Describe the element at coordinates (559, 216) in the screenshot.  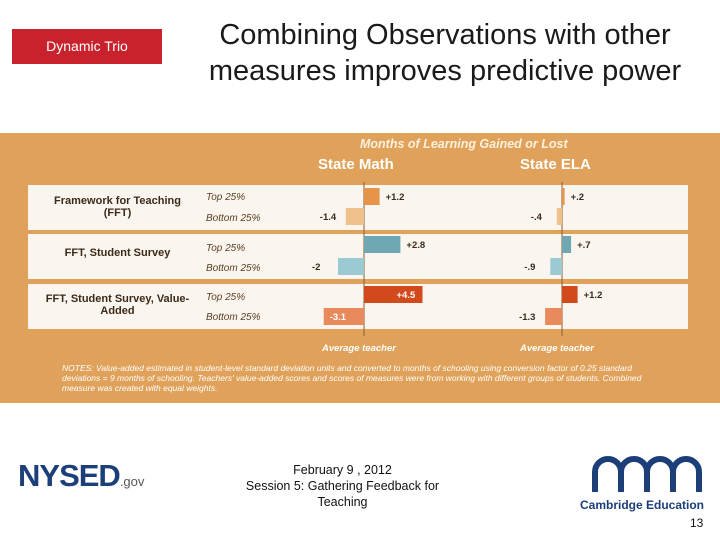
I see `bar-ela-g1-bottom` at that location.